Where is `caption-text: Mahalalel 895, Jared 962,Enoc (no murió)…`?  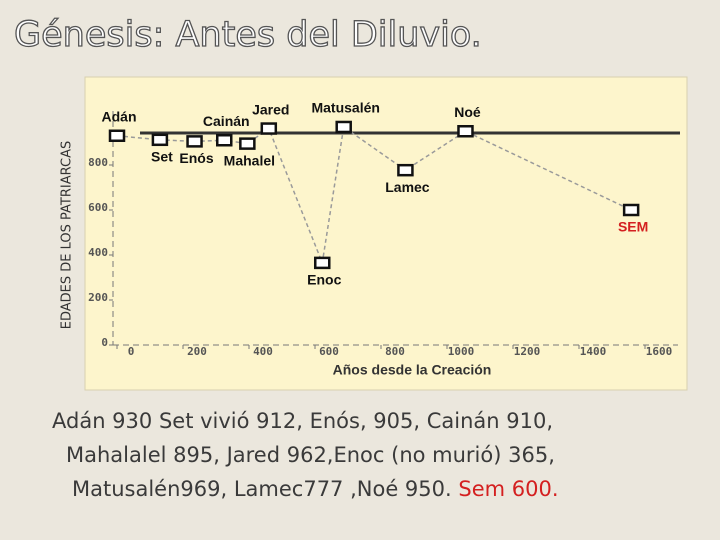
caption-text: Mahalalel 895, Jared 962,Enoc (no murió)… is located at coordinates (310, 455).